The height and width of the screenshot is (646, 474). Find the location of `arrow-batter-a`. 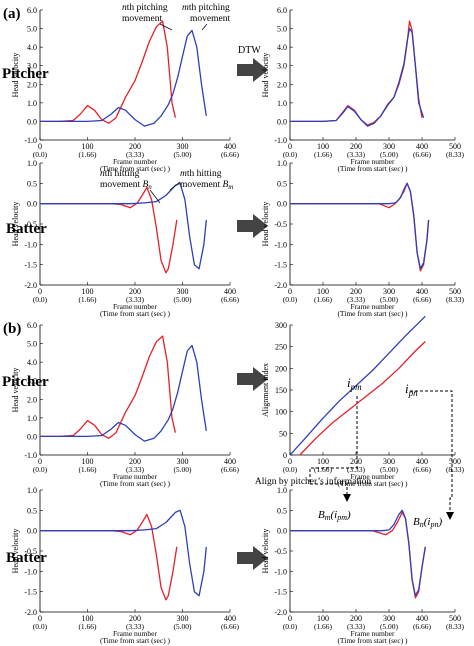

arrow-batter-a is located at coordinates (252, 226).